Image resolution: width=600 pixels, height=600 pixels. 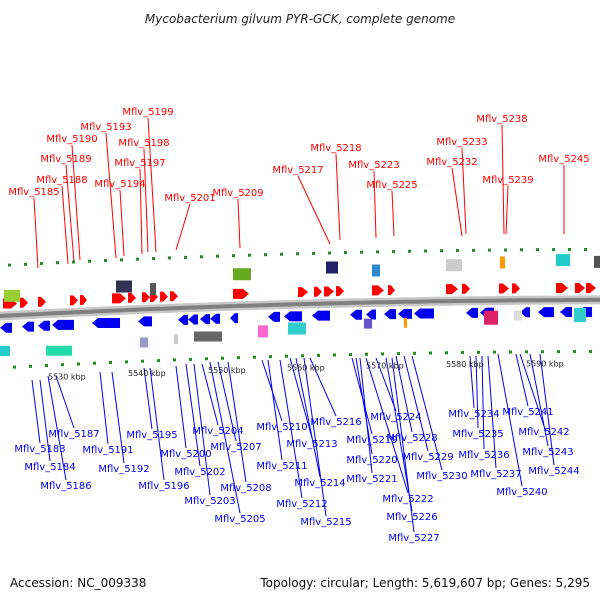 I want to click on gene-label-bottom: Mflv_5196, so click(x=163, y=486).